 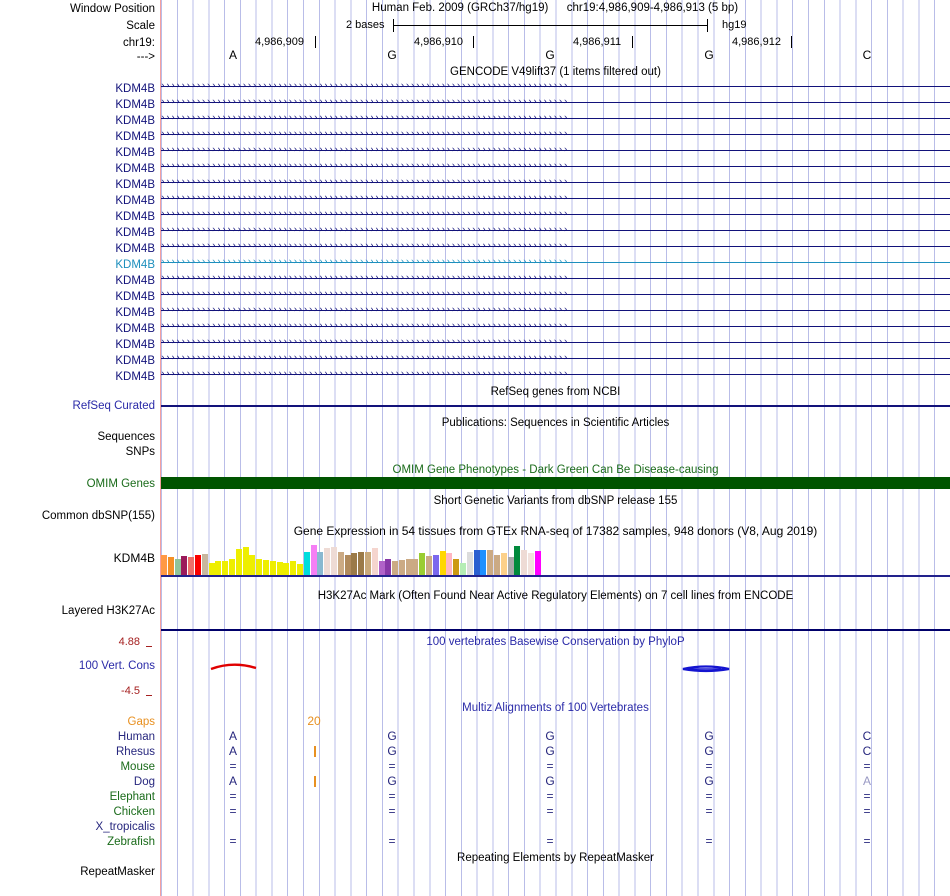 What do you see at coordinates (144, 782) in the screenshot?
I see `multiz-species-label-dog: Dog` at bounding box center [144, 782].